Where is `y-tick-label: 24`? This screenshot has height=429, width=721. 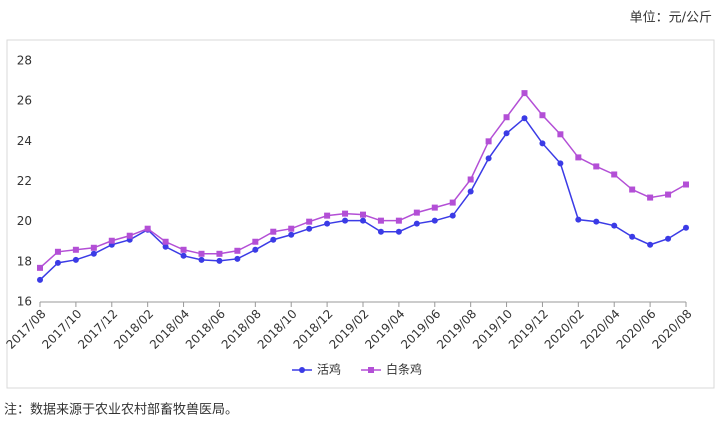
y-tick-label: 24 is located at coordinates (24, 141).